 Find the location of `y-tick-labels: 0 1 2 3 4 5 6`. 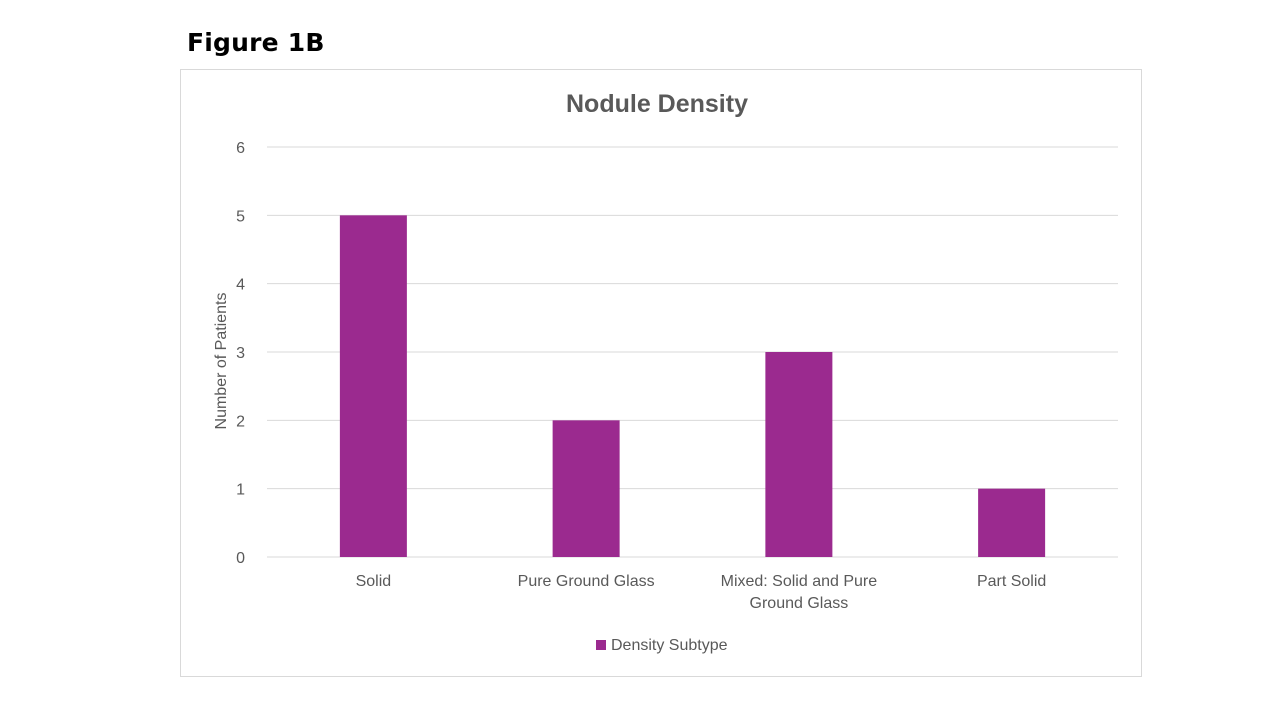

y-tick-labels: 0 1 2 3 4 5 6 is located at coordinates (240, 353).